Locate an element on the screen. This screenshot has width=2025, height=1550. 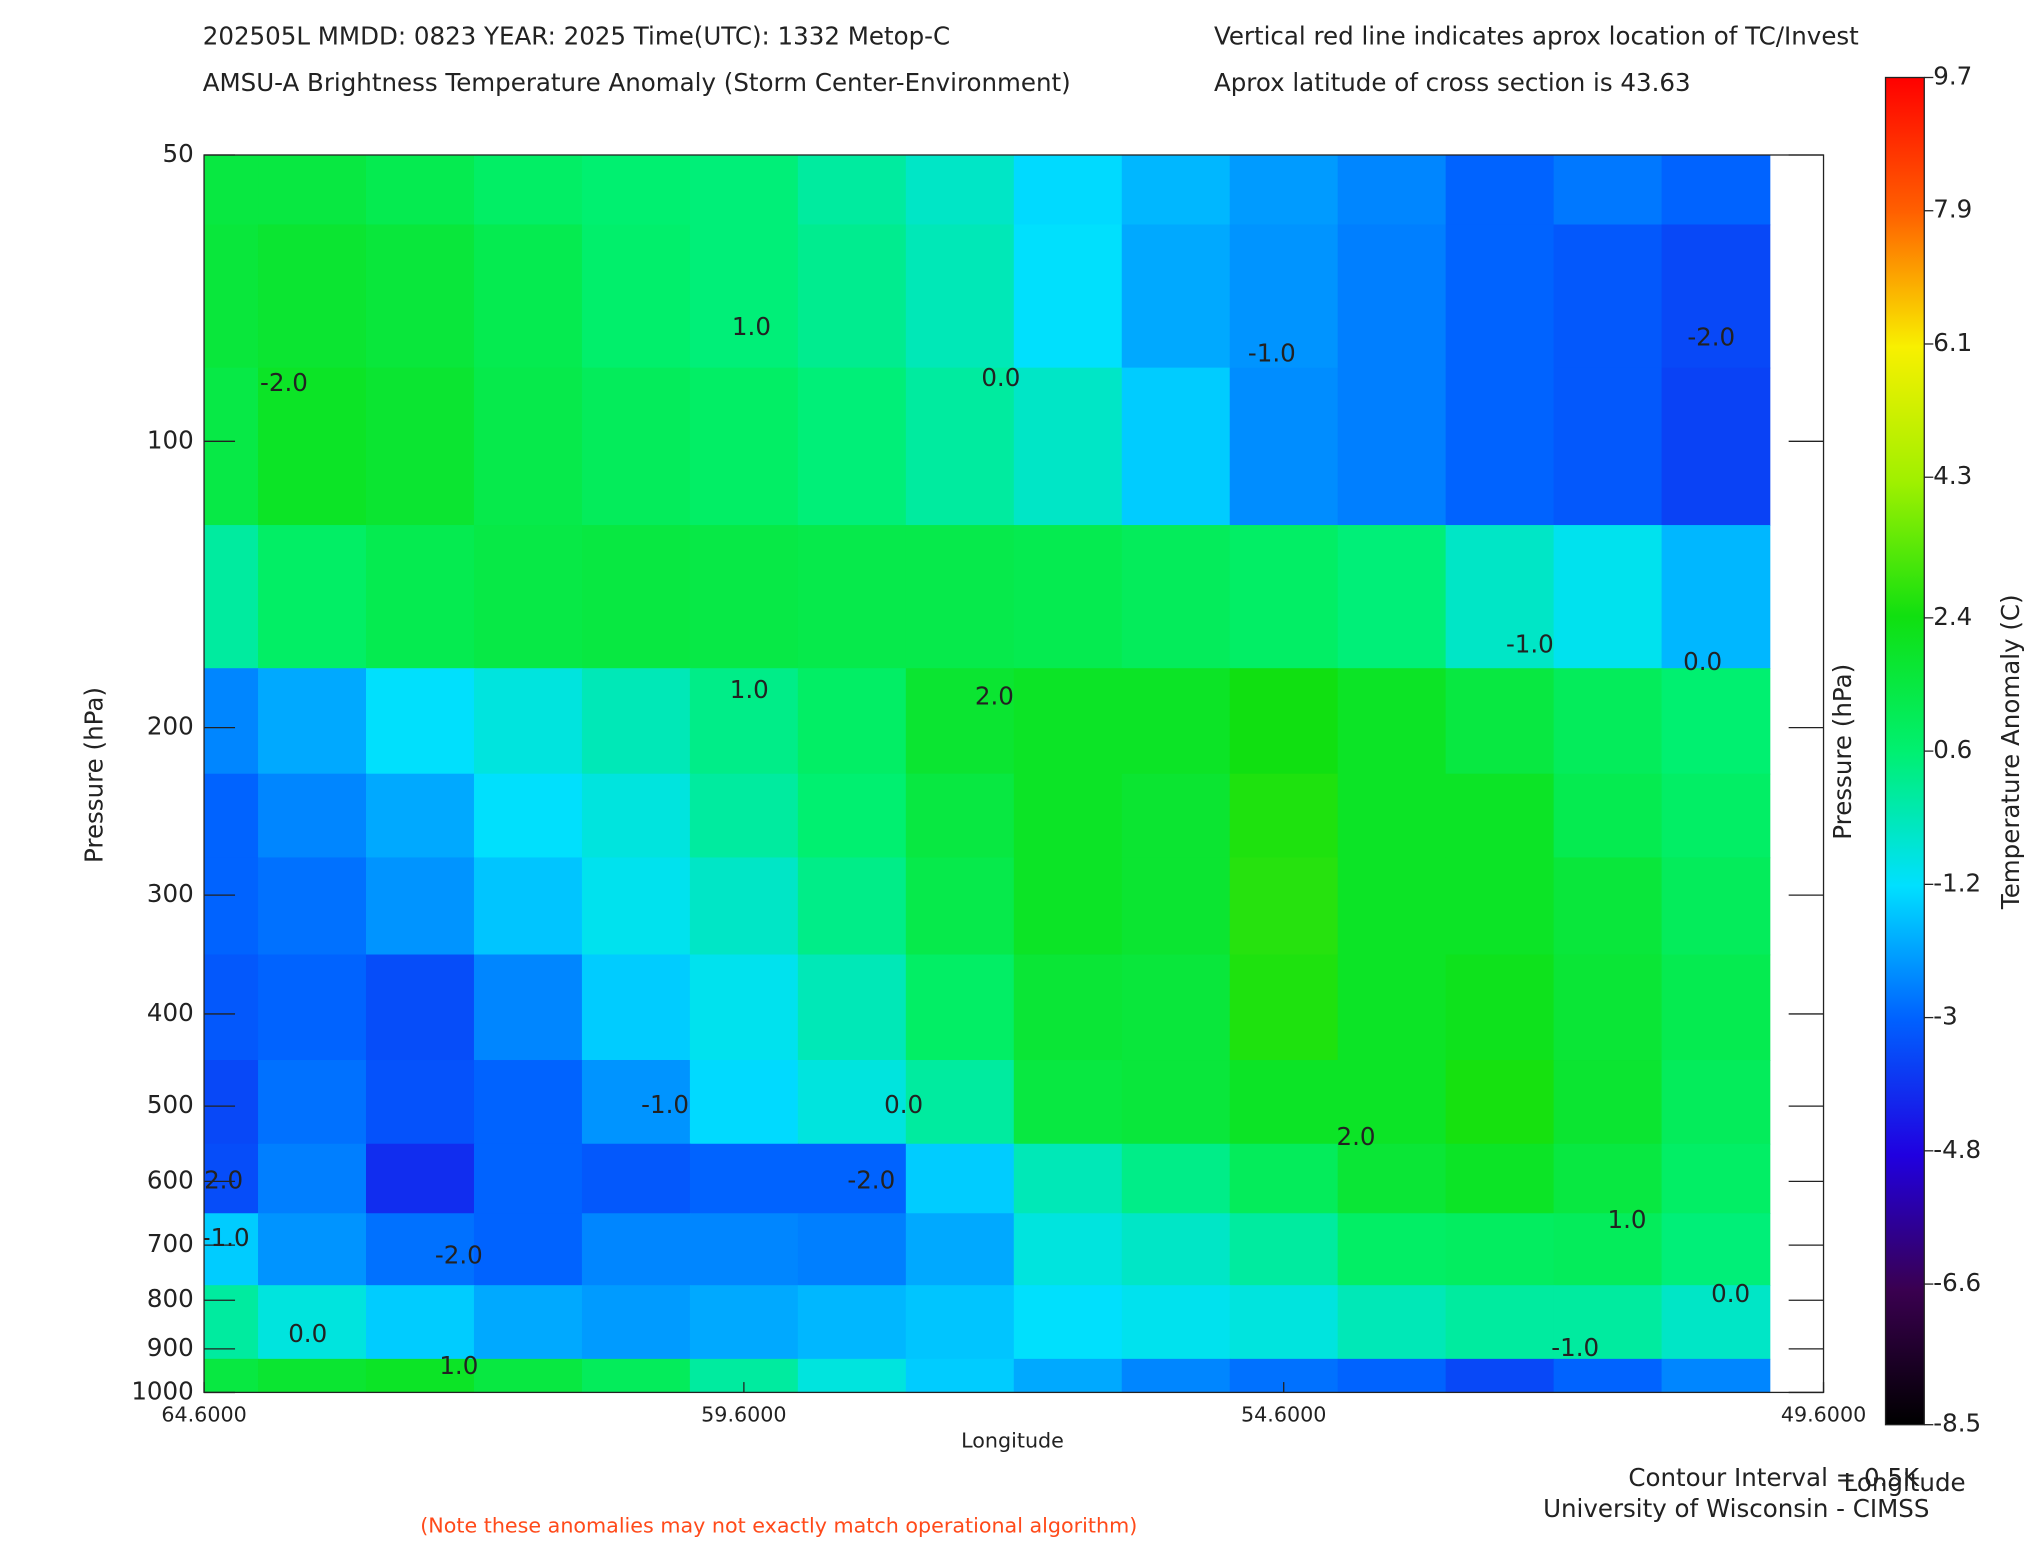
note-right: Aprox latitude of cross section is 43.63 is located at coordinates (1452, 82).